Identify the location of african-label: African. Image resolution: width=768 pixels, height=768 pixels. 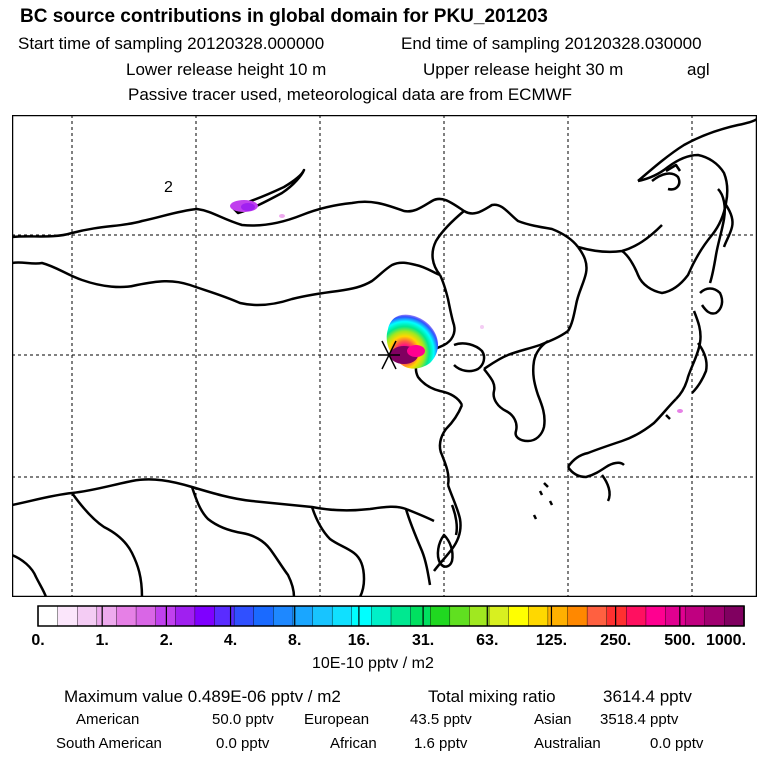
(353, 743).